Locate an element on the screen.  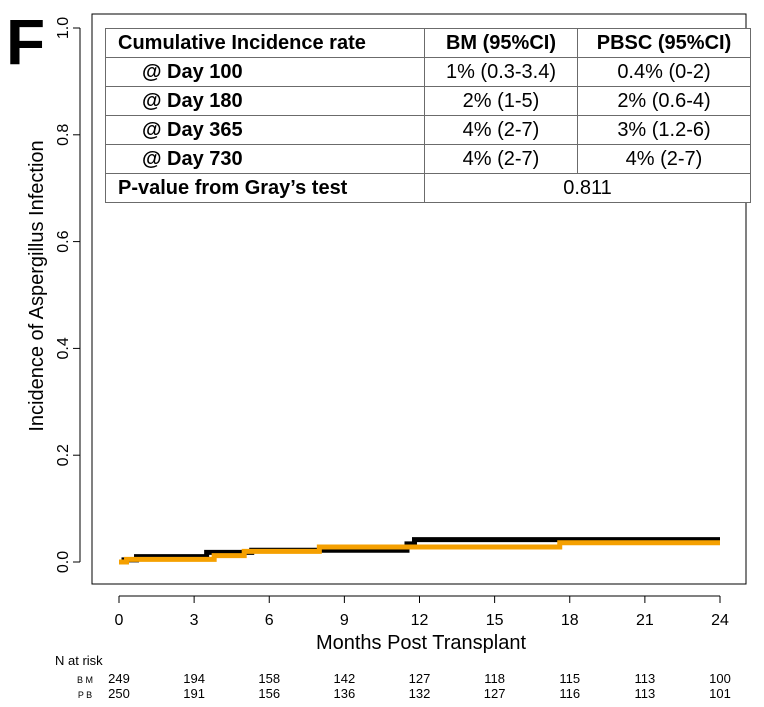
at-risk-row-label: P B is located at coordinates (85, 695).